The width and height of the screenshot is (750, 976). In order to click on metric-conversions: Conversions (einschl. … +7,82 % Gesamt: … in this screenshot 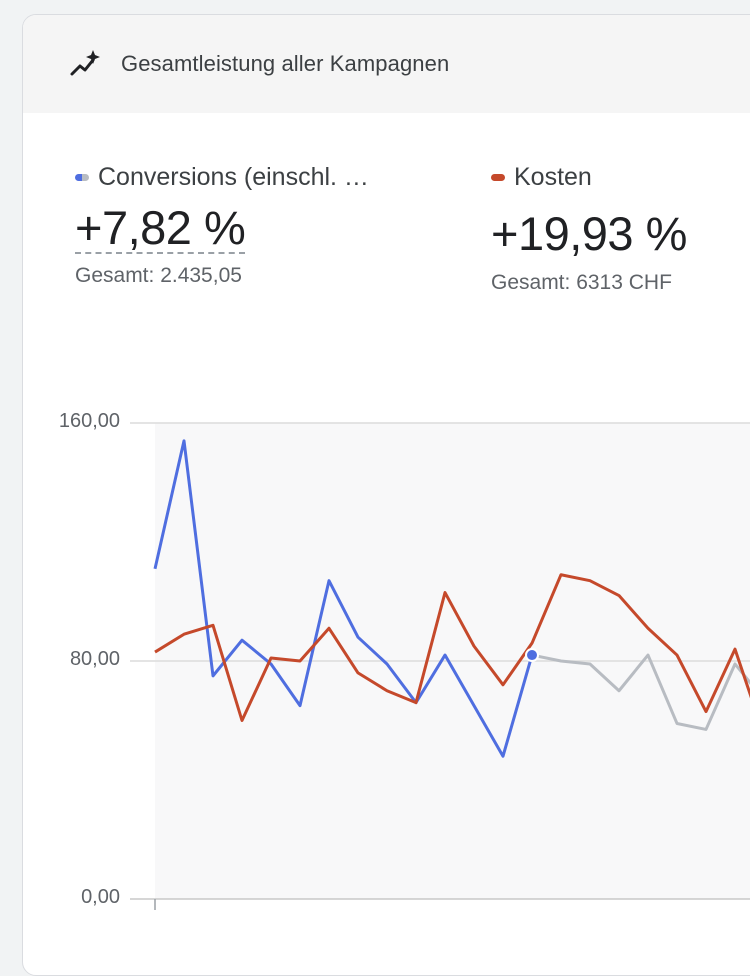, I will do `click(222, 225)`.